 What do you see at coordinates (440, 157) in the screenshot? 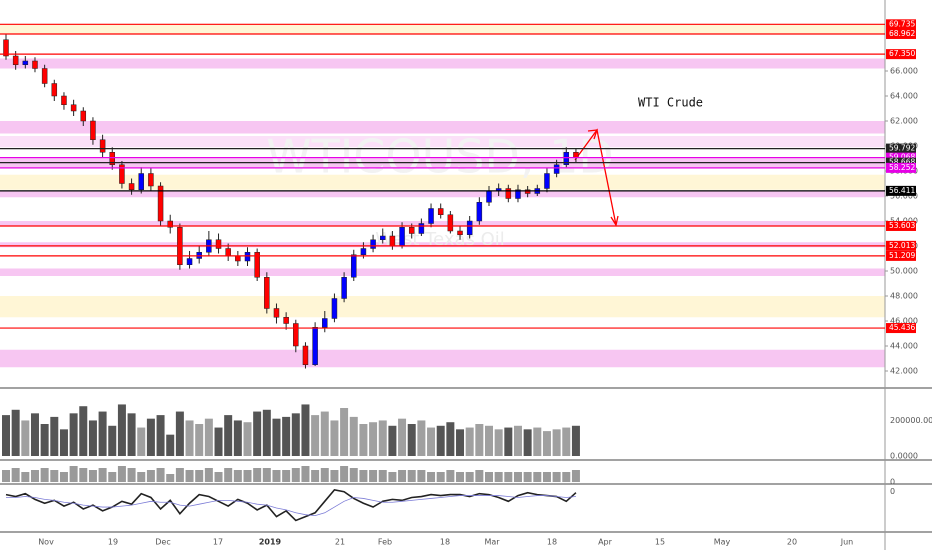
I see `watermark: WTICOUSD, 1D` at bounding box center [440, 157].